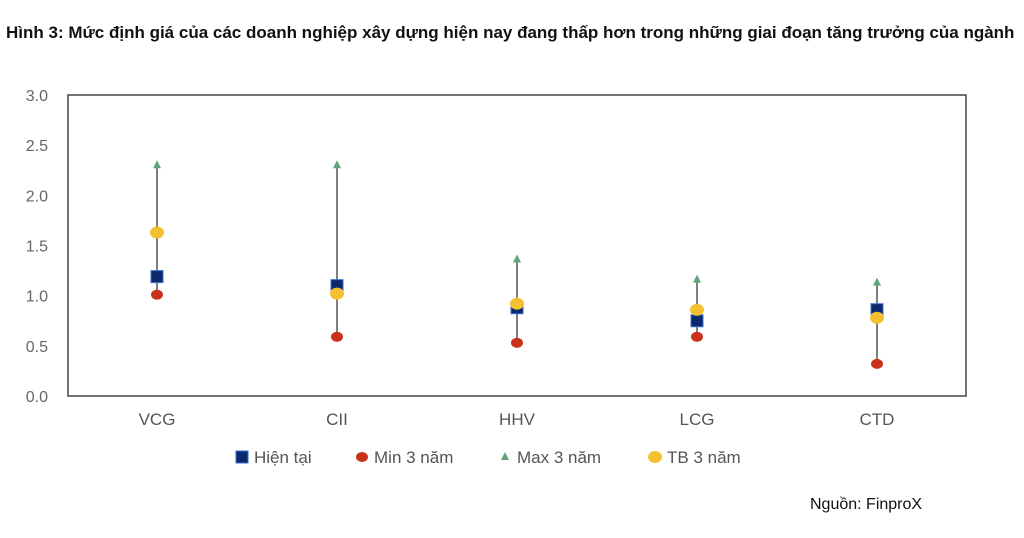 The height and width of the screenshot is (538, 1024). Describe the element at coordinates (37, 297) in the screenshot. I see `y-tick-label: 1.0` at that location.